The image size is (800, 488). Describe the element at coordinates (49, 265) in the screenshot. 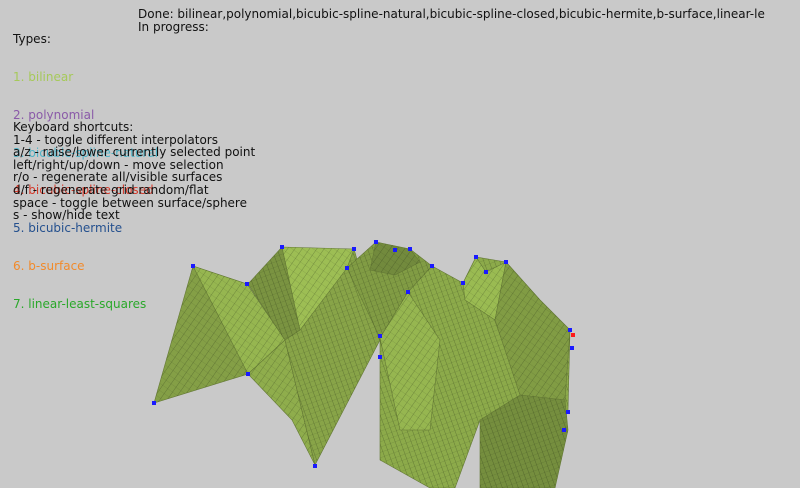

I see `type-item-b-surface: 6. b-surface` at that location.